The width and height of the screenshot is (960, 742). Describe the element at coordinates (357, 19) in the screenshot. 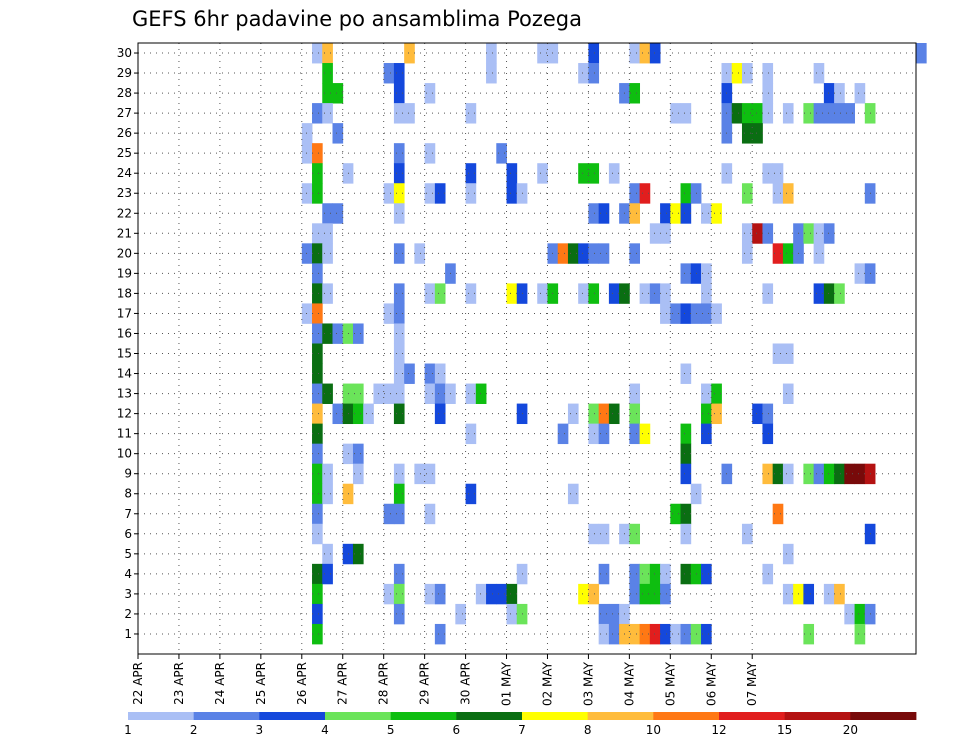

I see `chart-title: GEFS 6hr padavine po ansamblima Pozega` at that location.